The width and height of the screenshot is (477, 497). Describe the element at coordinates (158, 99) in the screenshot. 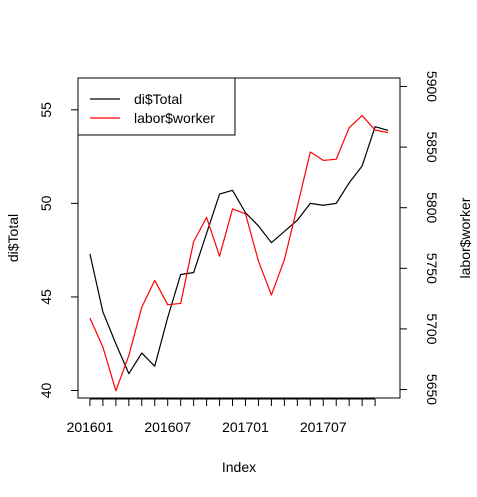

I see `legend-label-di-total: di$Total` at that location.